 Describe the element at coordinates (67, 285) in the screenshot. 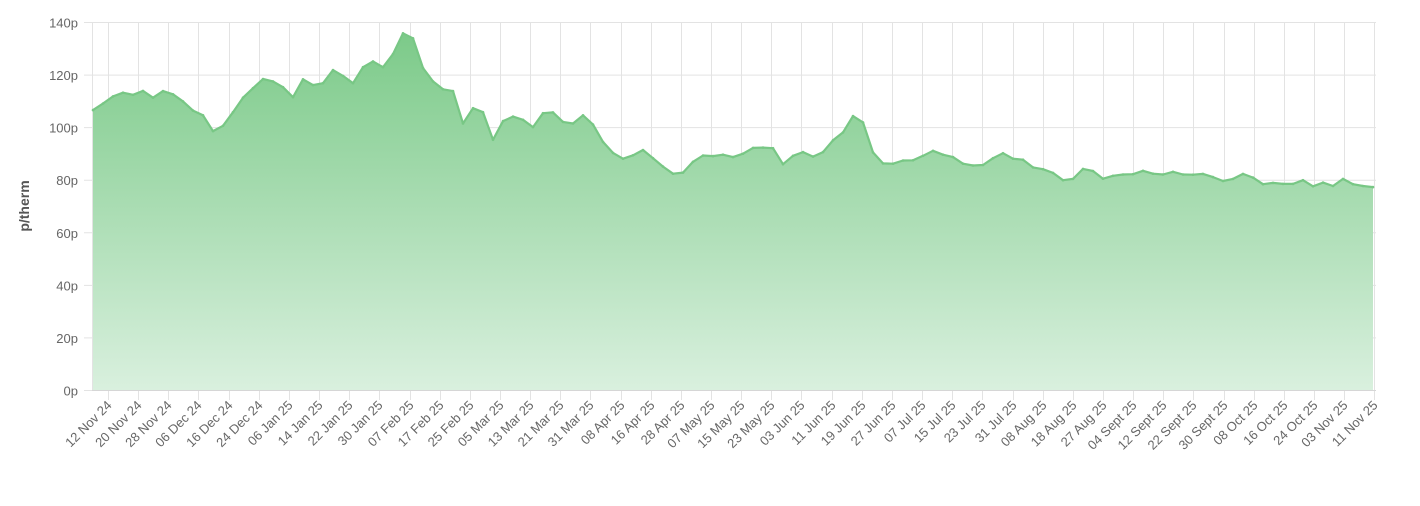

I see `y-tick-label: 40p` at that location.